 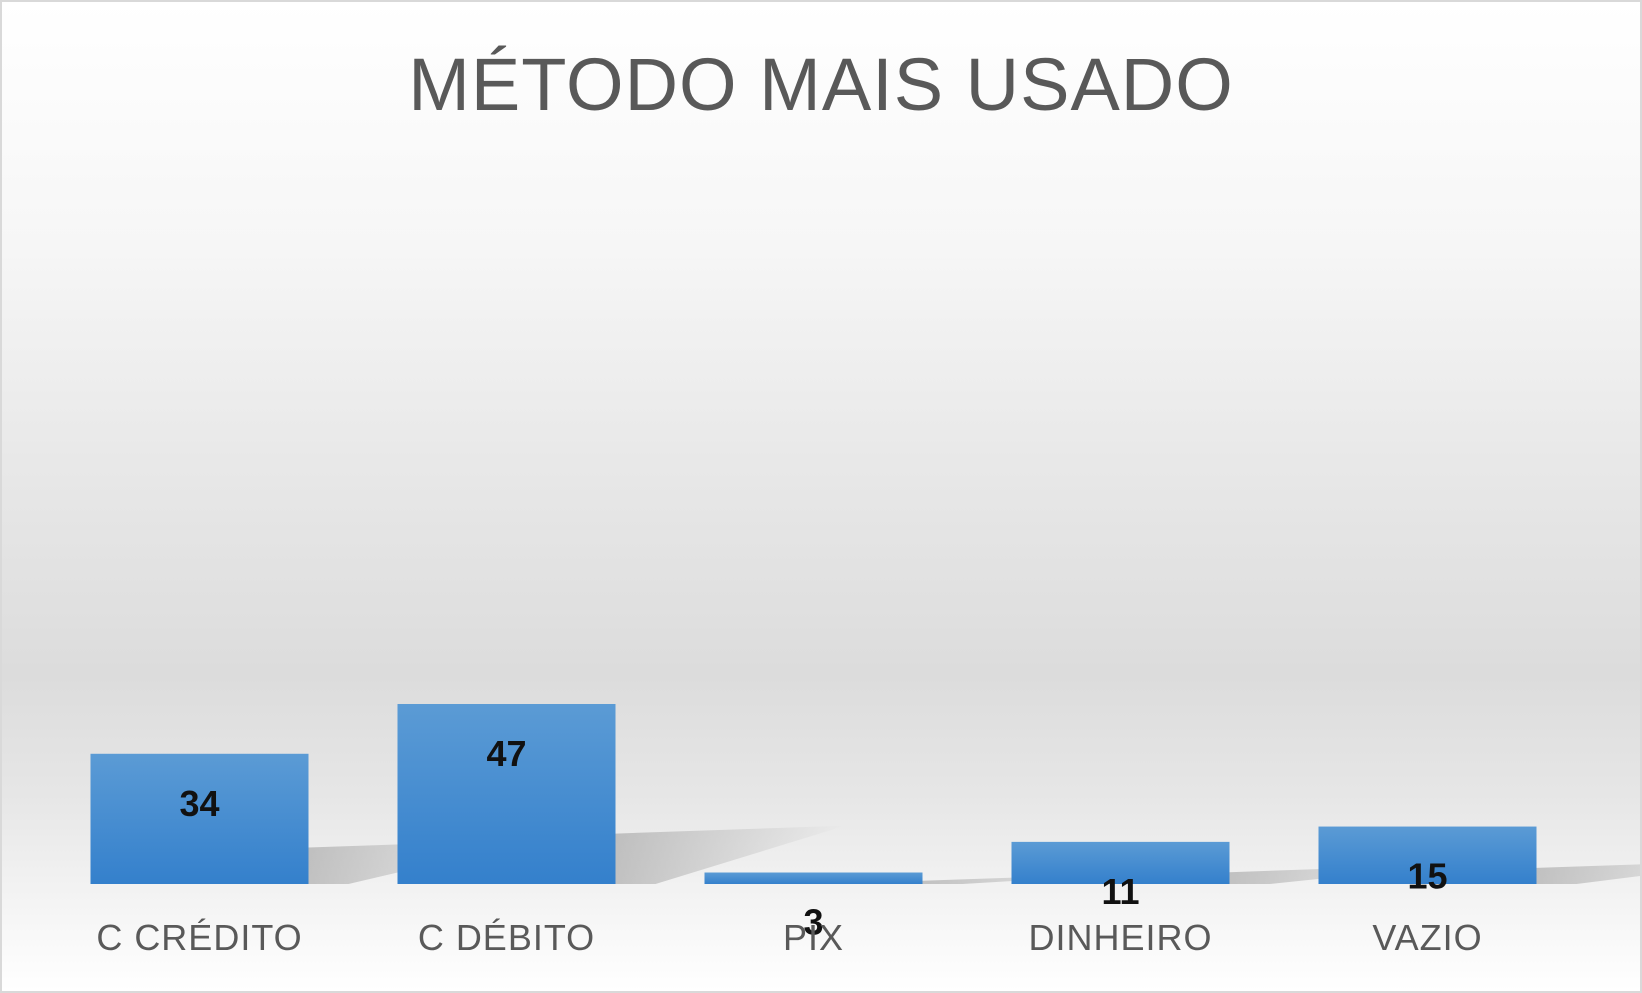 I want to click on data-label: 47, so click(x=506, y=753).